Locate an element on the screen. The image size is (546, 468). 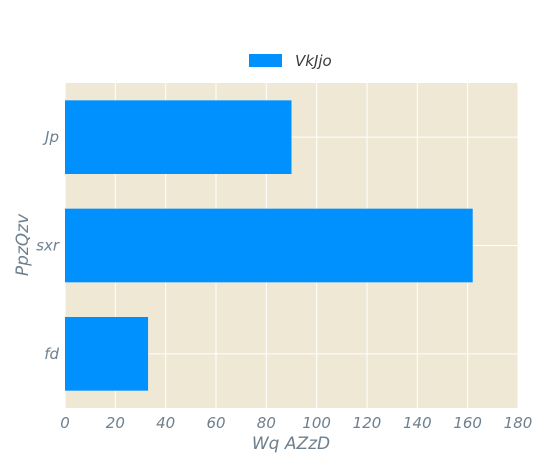
bar-sxr is located at coordinates (269, 245).